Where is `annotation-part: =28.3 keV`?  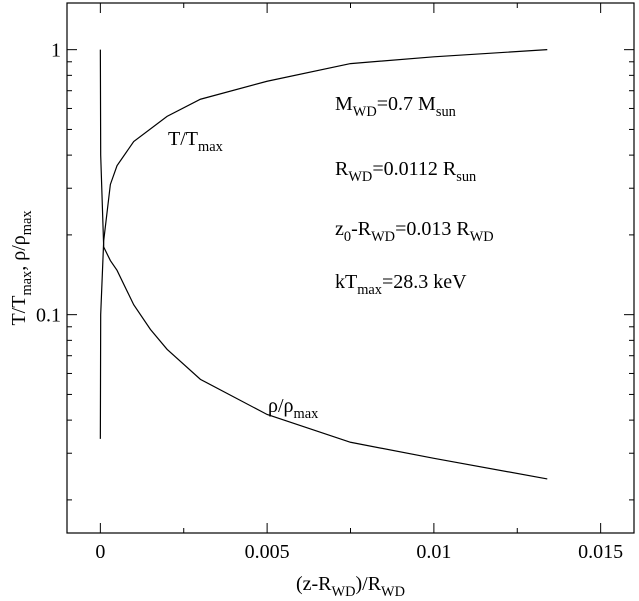 annotation-part: =28.3 keV is located at coordinates (424, 282).